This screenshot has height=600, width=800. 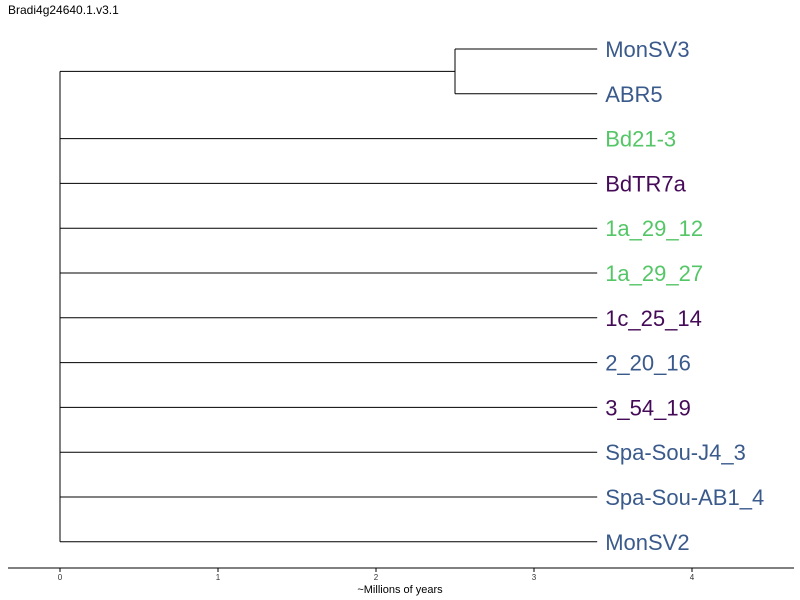 I want to click on tip-label: 1c_25_14, so click(x=653, y=318).